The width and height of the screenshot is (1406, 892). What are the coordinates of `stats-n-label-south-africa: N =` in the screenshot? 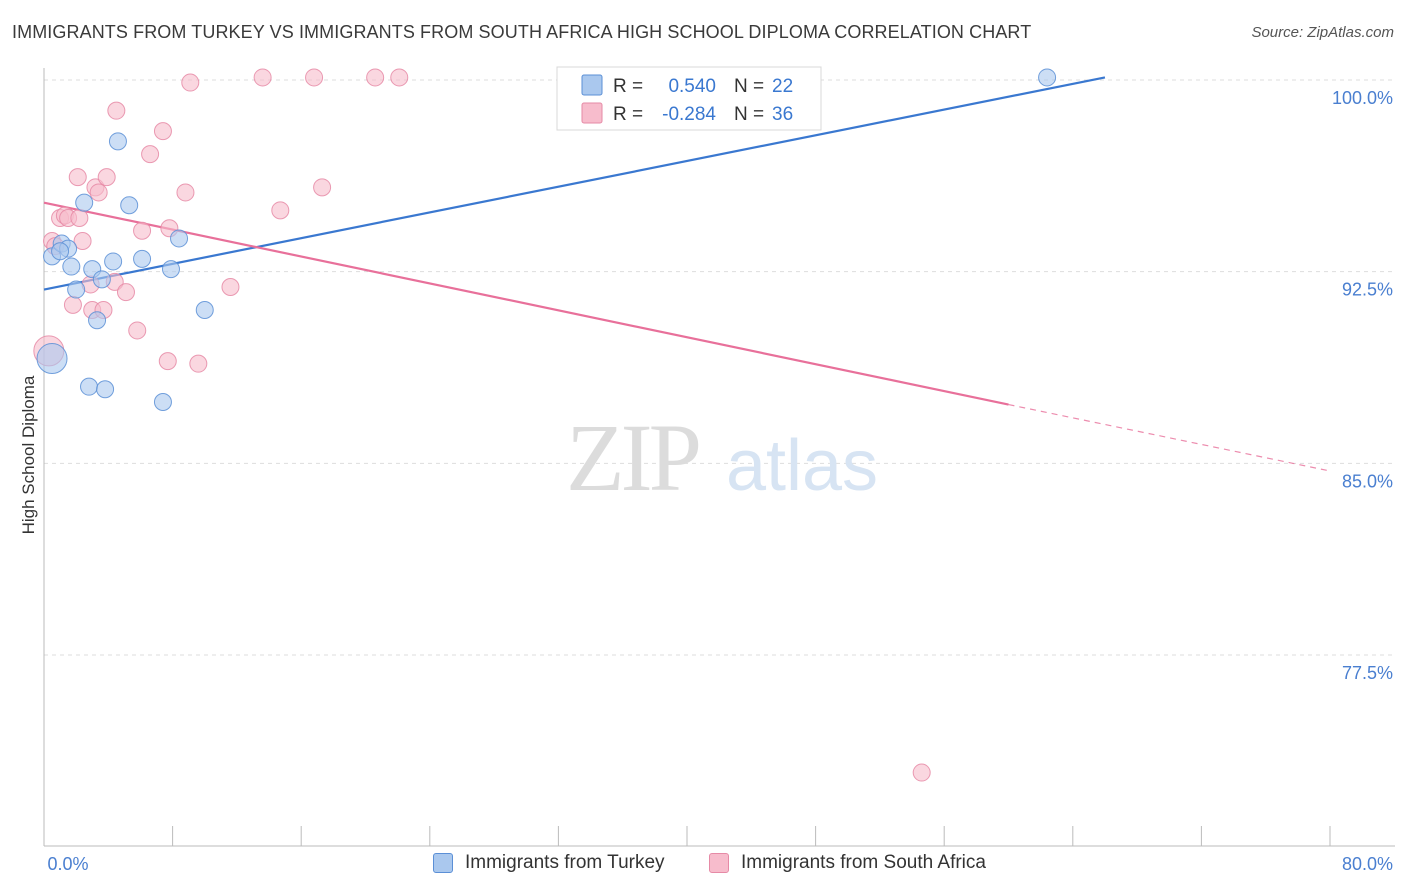 It's located at (749, 114).